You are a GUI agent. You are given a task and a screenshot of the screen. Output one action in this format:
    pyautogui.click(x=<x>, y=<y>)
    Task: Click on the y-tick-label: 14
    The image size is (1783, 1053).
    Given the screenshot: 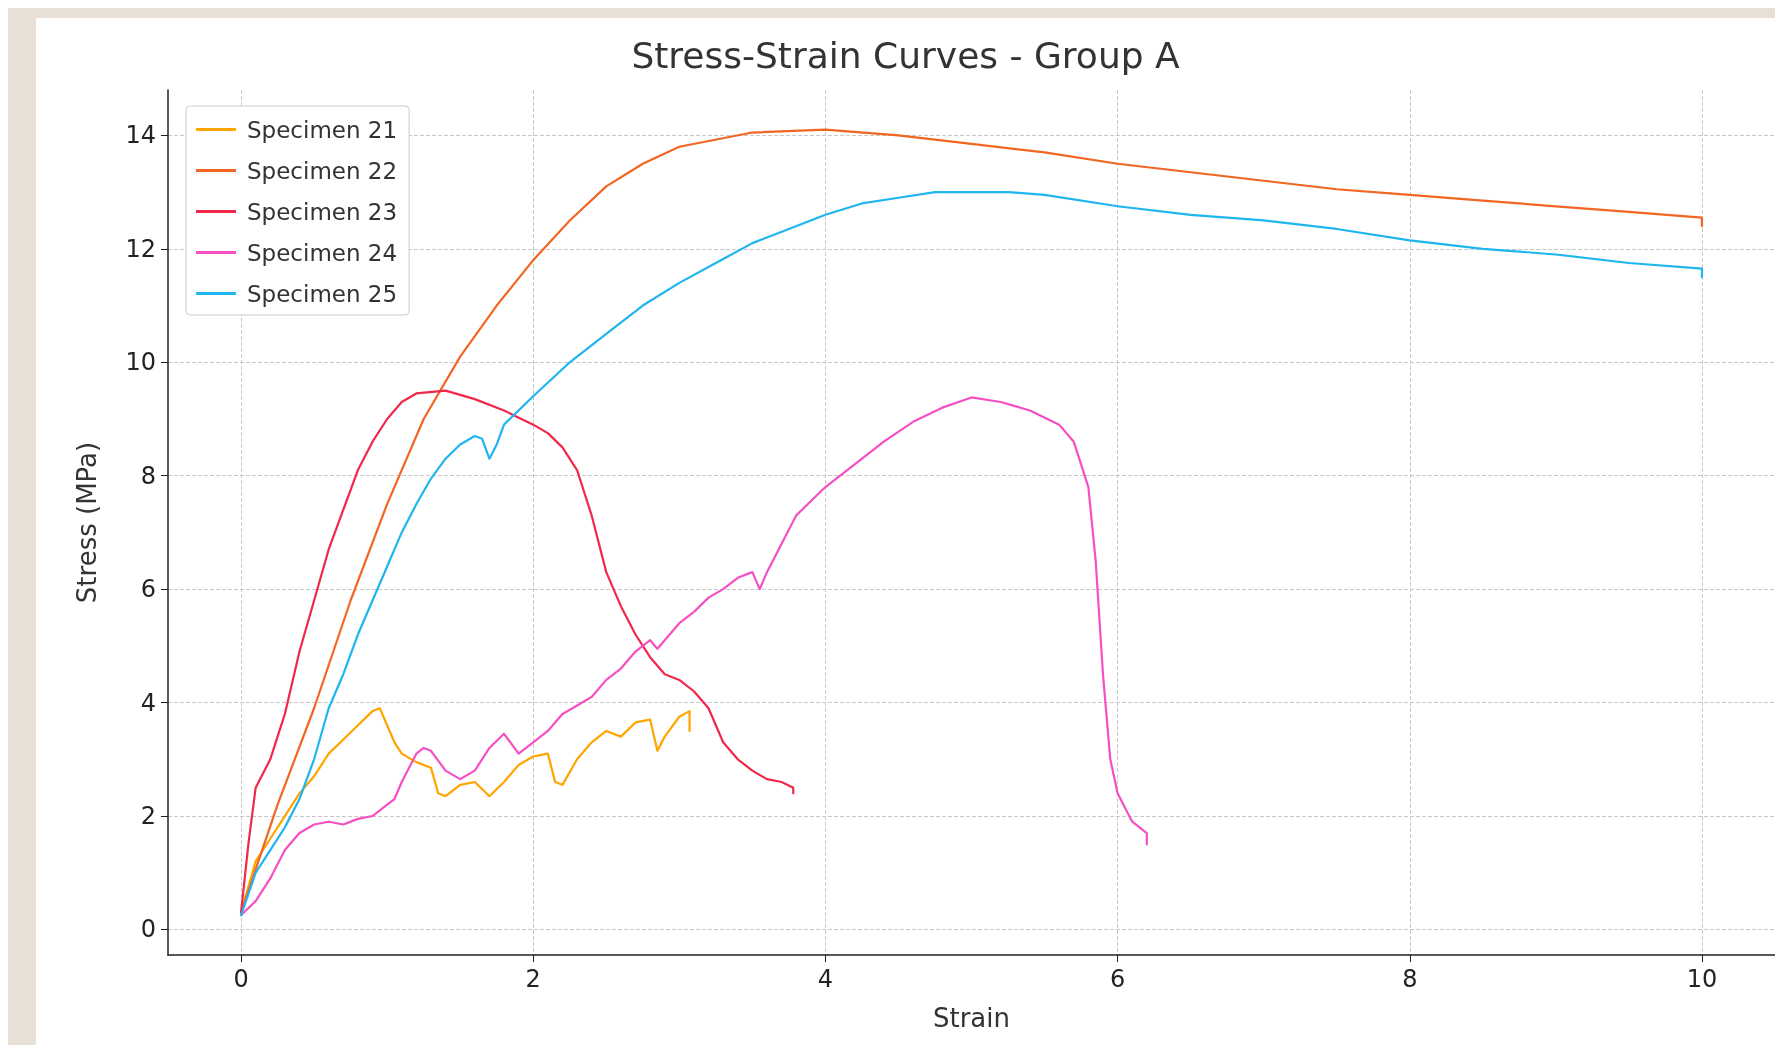 What is the action you would take?
    pyautogui.click(x=140, y=135)
    